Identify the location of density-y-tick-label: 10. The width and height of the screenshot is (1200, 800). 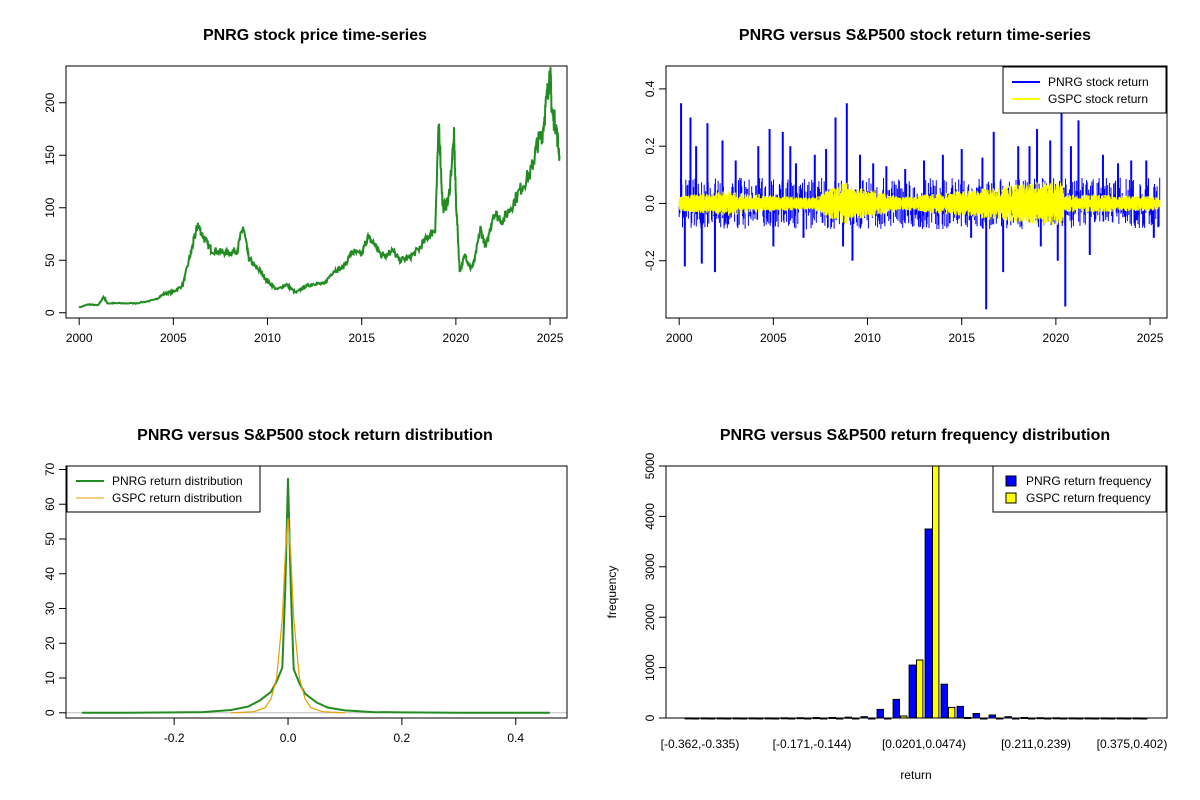
(50, 678).